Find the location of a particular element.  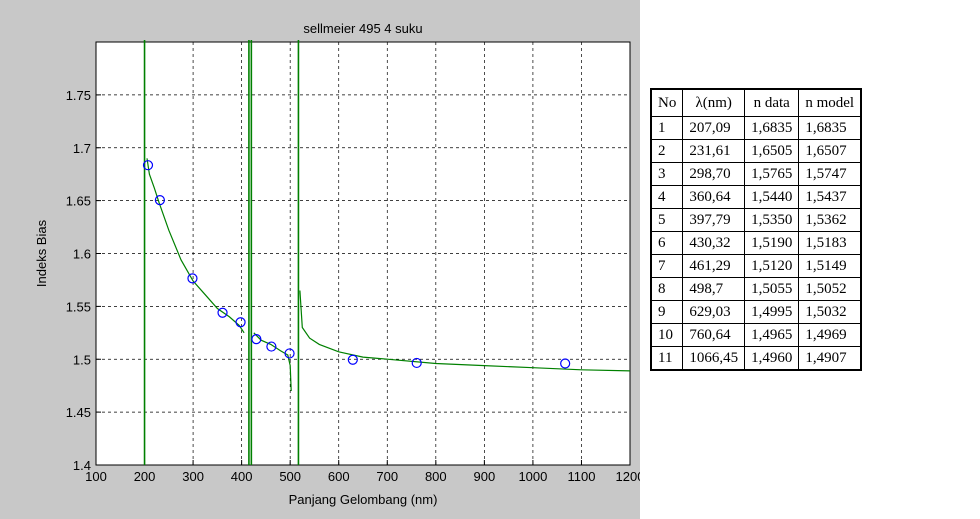

cell-n-data: 1,5765 is located at coordinates (772, 174).